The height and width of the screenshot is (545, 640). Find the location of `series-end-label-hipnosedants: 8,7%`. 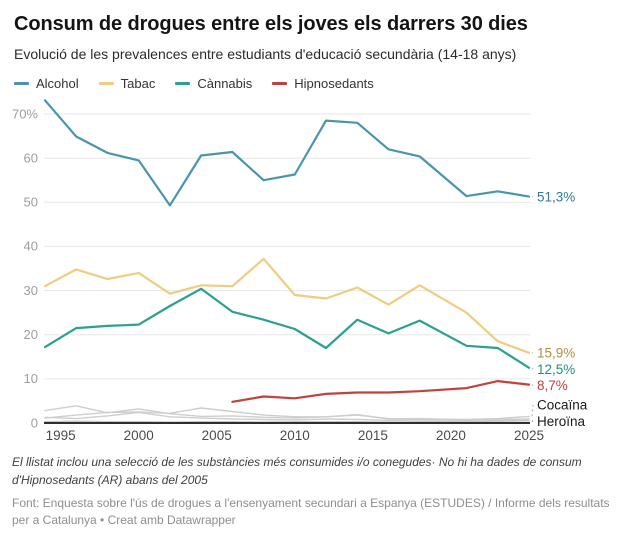

series-end-label-hipnosedants: 8,7% is located at coordinates (552, 385).